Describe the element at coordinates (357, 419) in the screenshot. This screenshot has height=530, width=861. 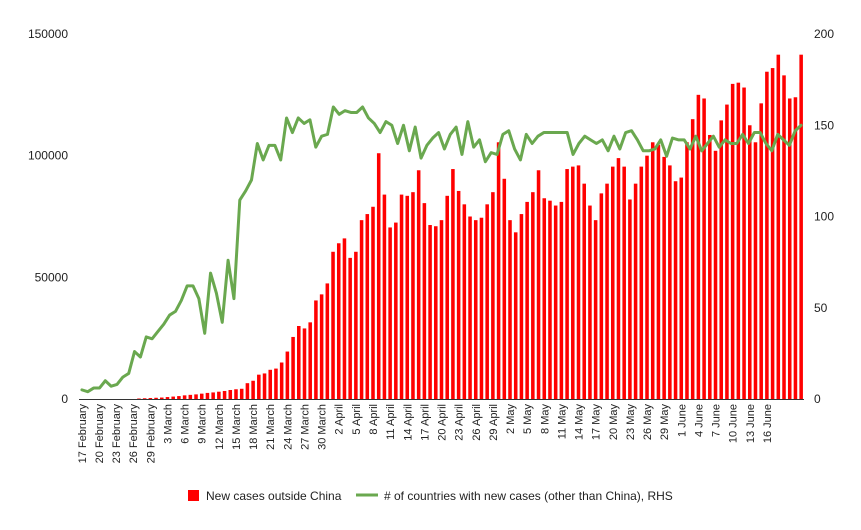
I see `x-tick-label: 5 April` at that location.